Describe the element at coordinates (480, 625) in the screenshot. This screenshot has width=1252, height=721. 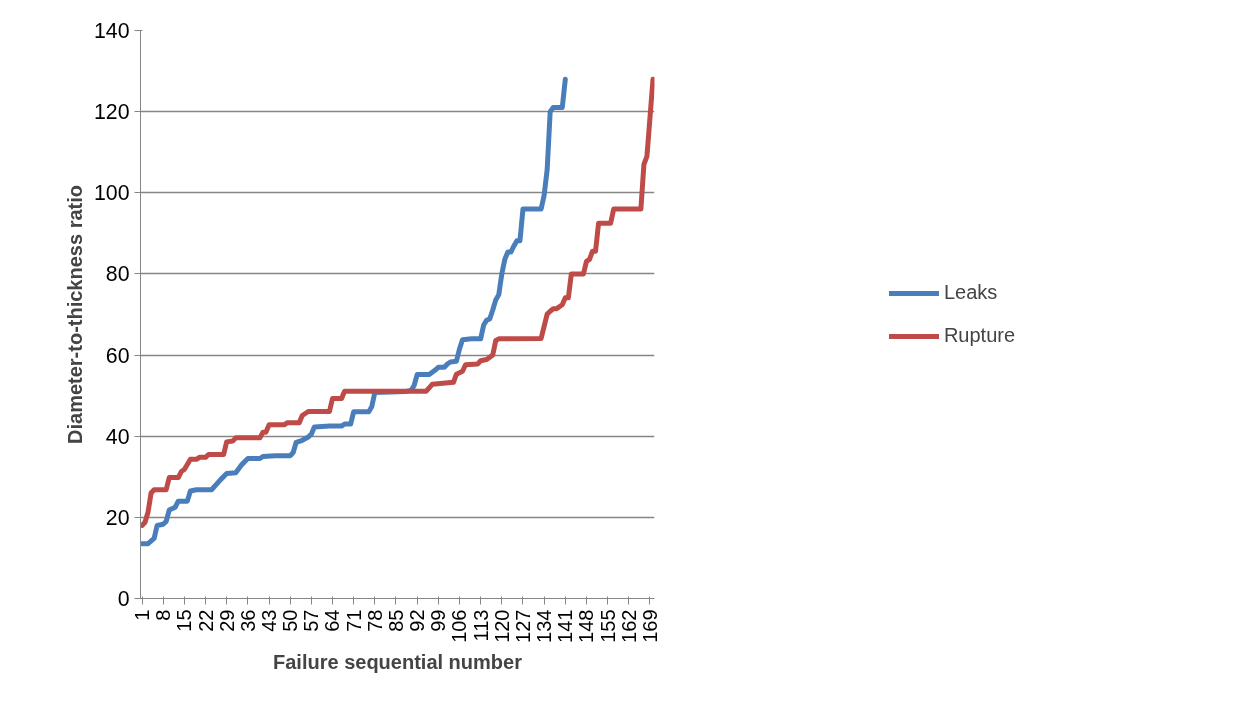
I see `x-tick-label: 113` at that location.